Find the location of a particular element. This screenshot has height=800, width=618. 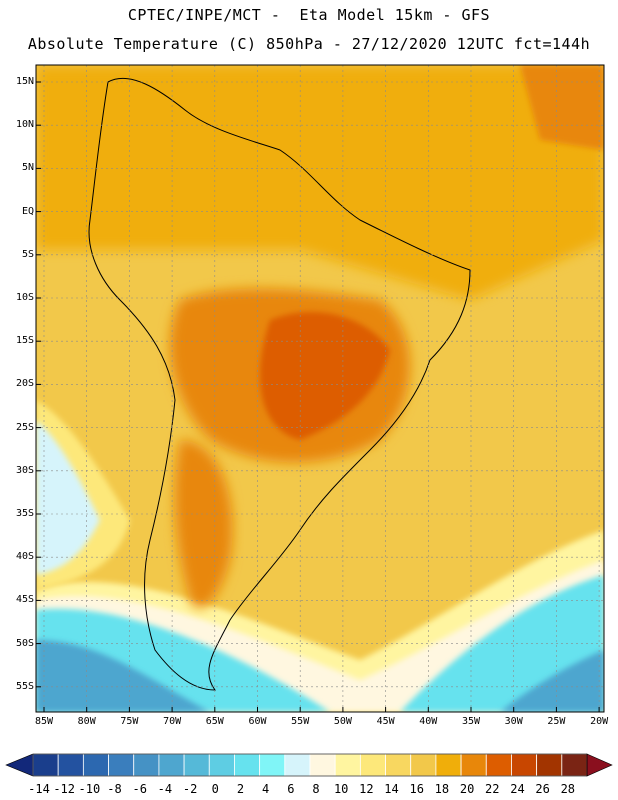

colorbar-label-17: 20 is located at coordinates (467, 789).